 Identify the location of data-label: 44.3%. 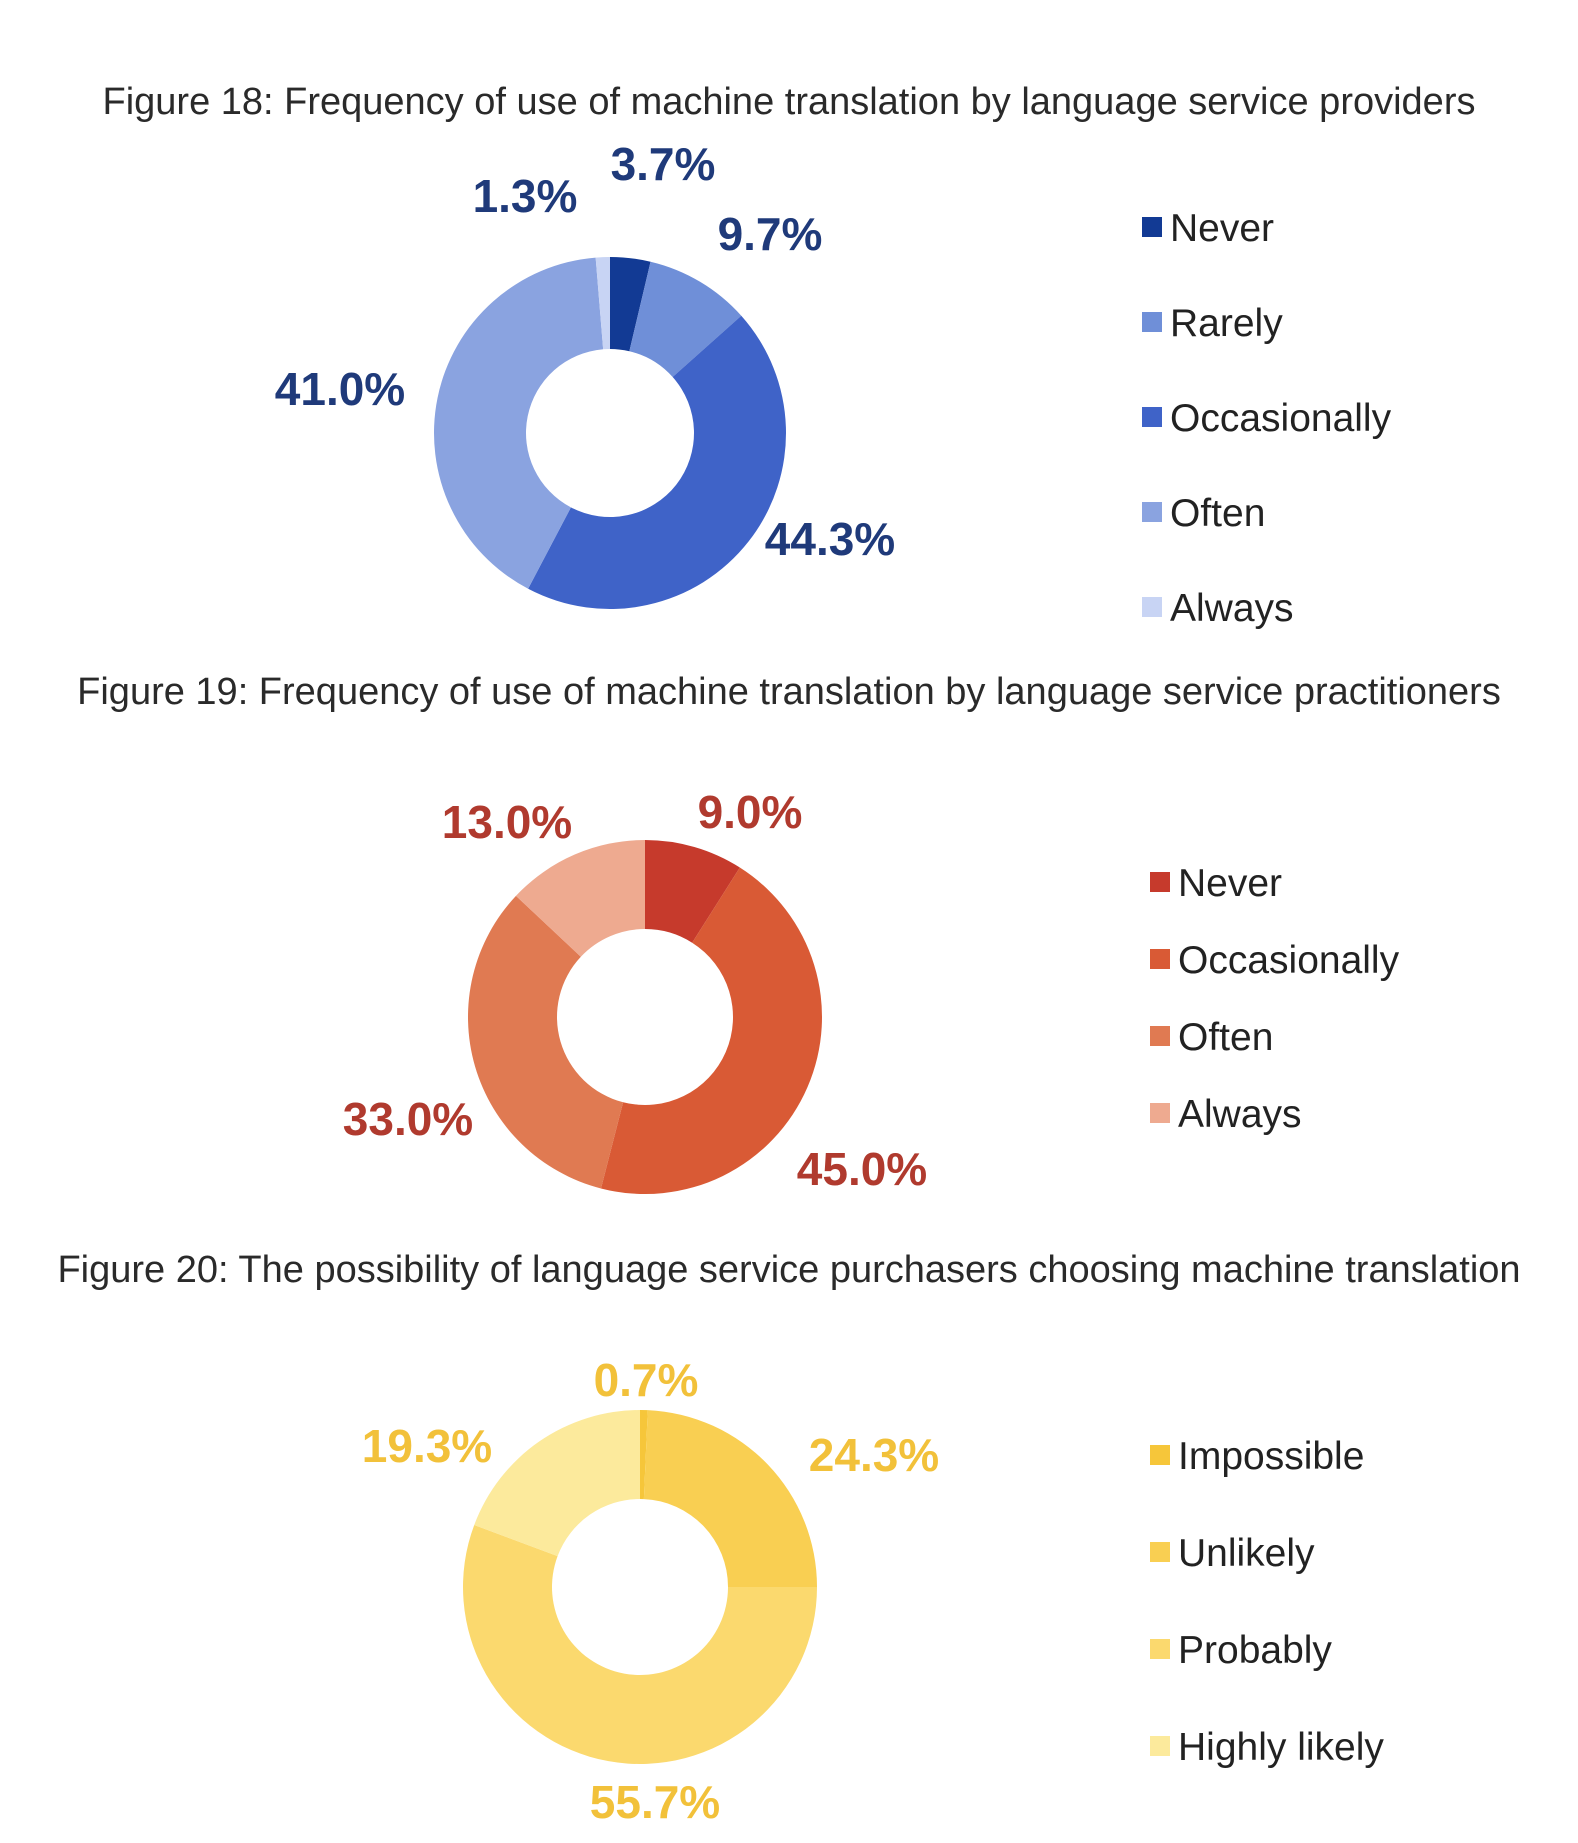
(830, 539).